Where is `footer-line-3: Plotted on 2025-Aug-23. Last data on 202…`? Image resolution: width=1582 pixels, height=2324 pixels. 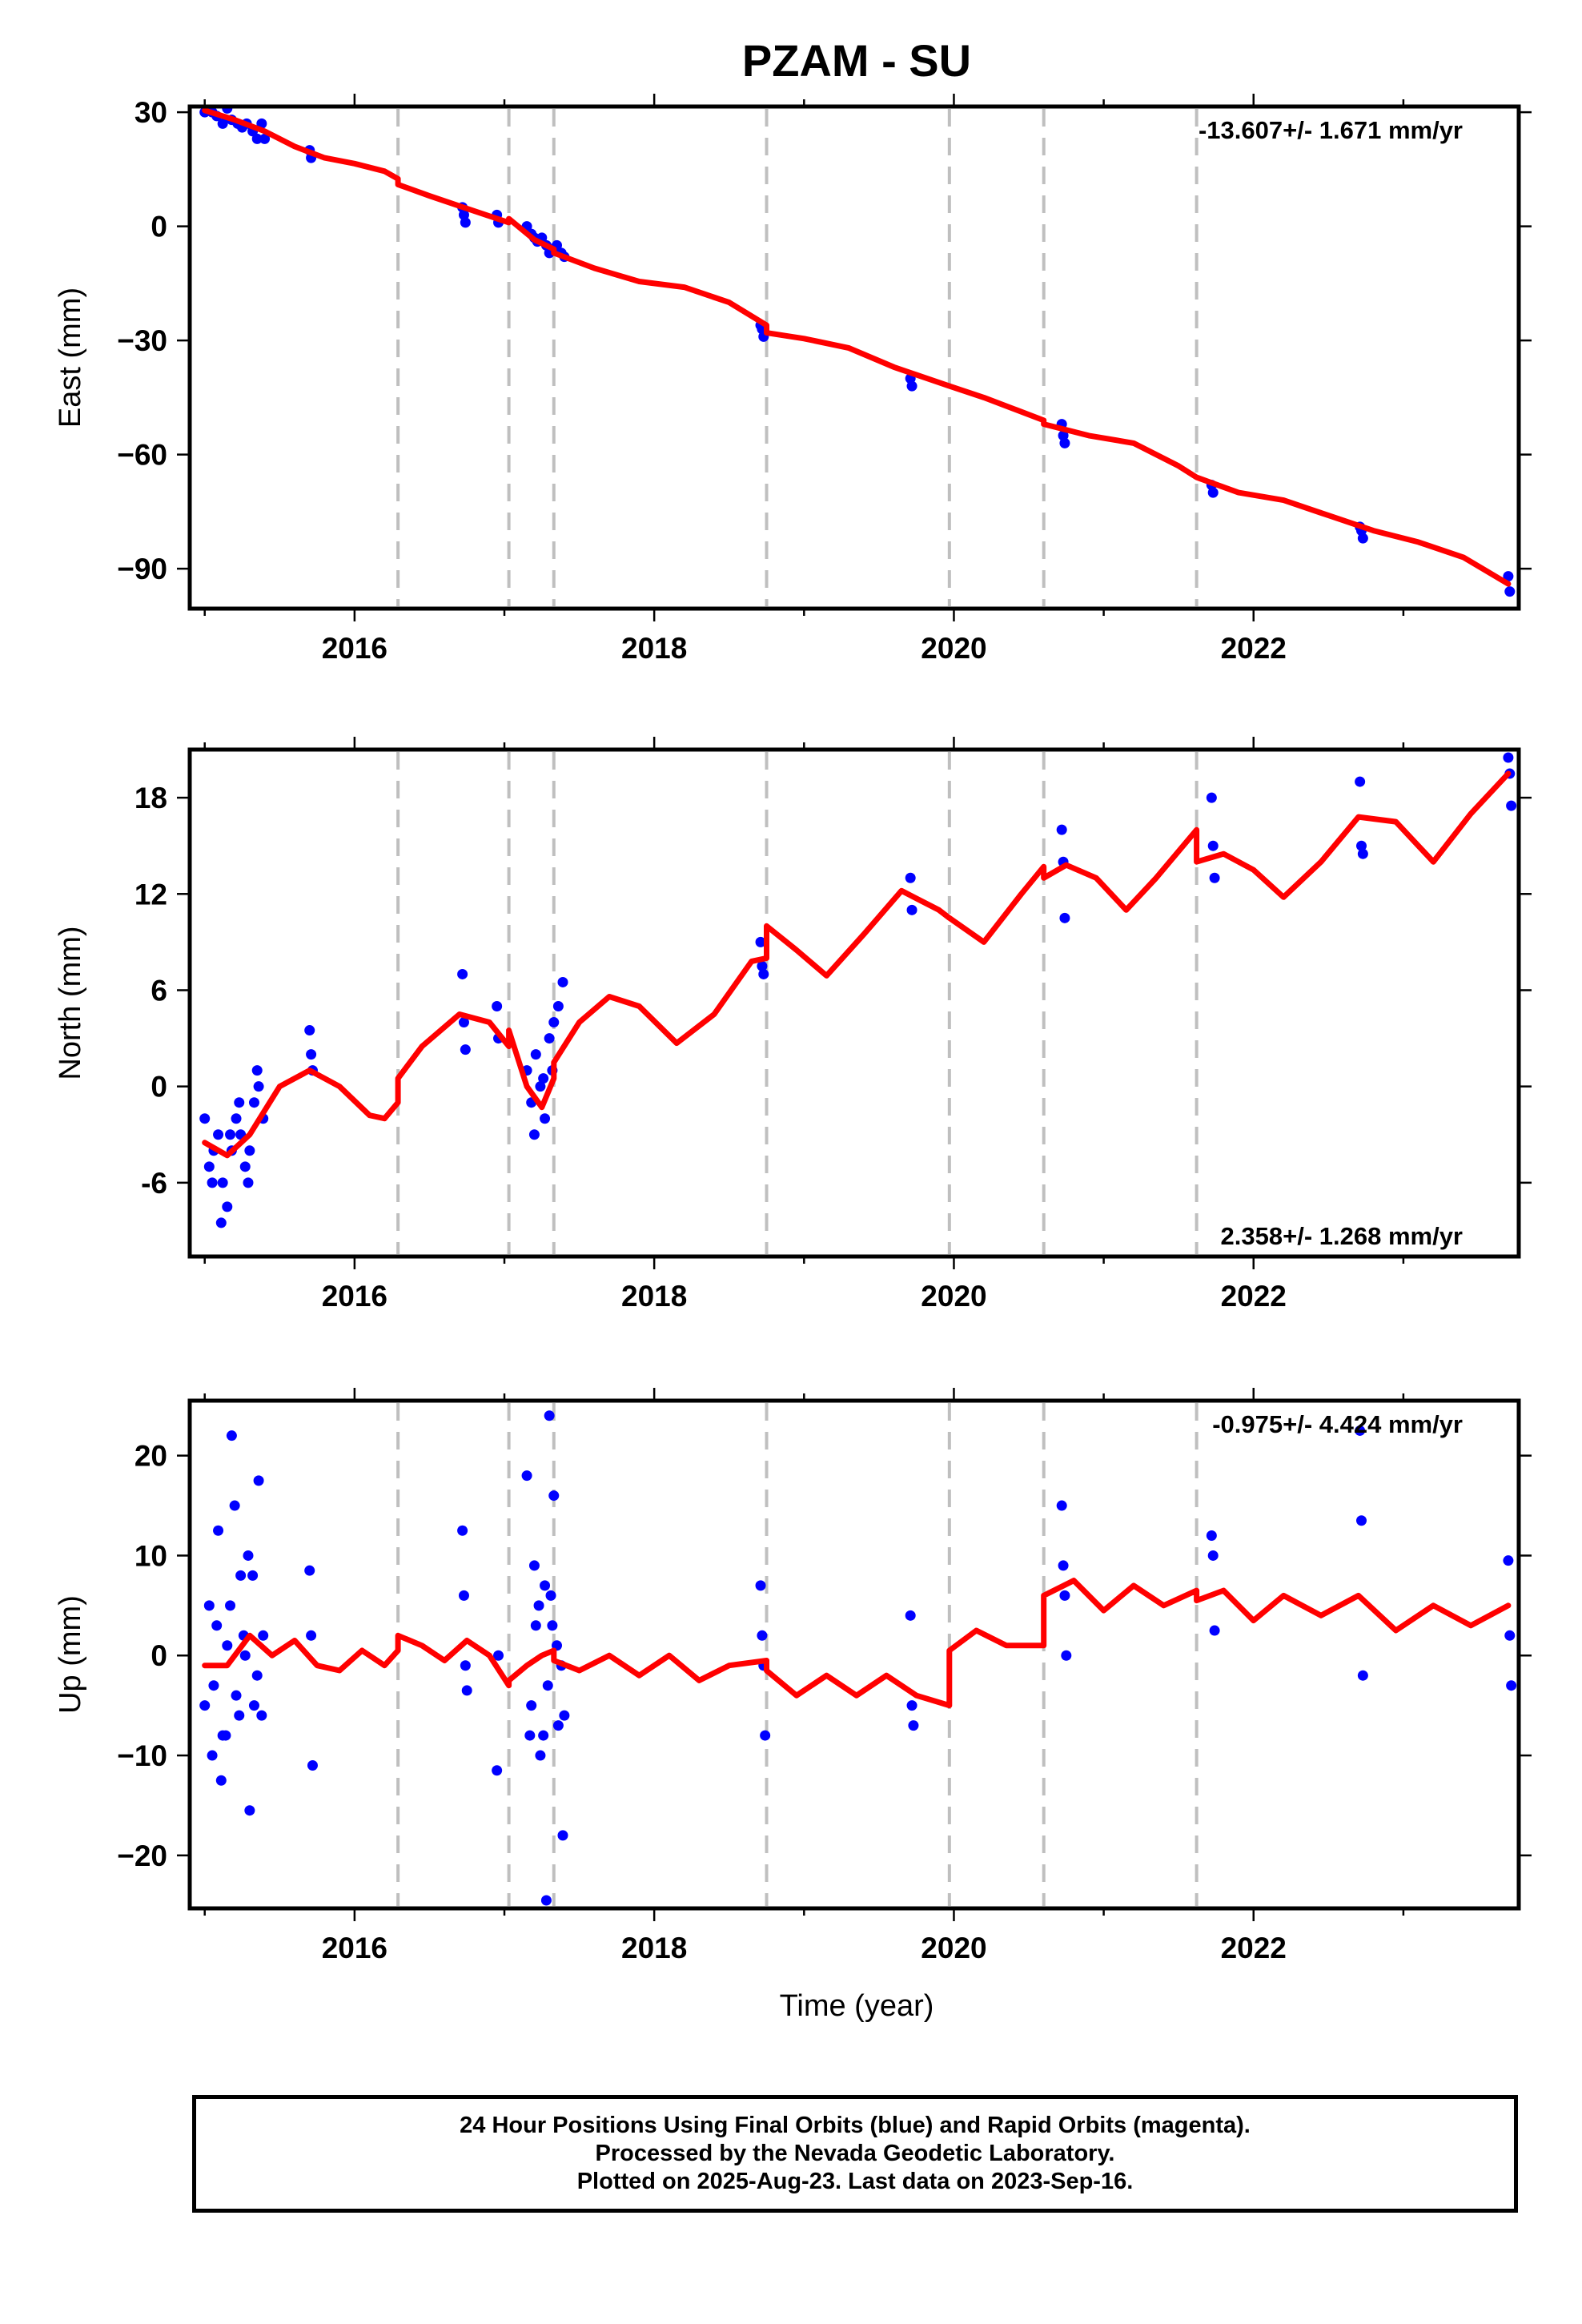
footer-line-3: Plotted on 2025-Aug-23. Last data on 202… is located at coordinates (855, 2181).